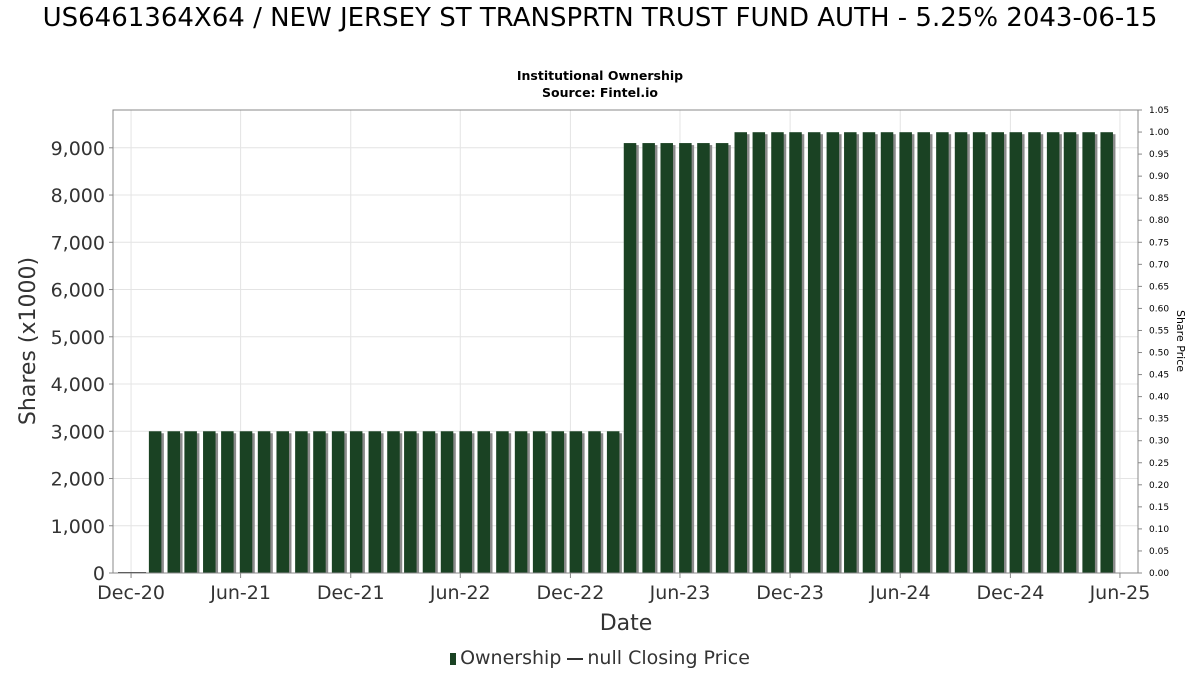 The image size is (1200, 675). What do you see at coordinates (78, 480) in the screenshot?
I see `y-tick-label: 2,000` at bounding box center [78, 480].